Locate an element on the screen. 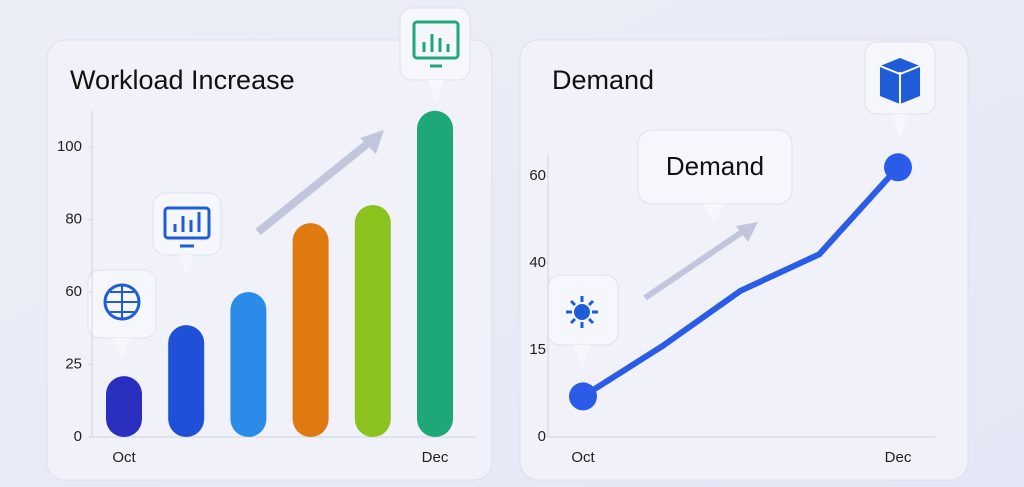  annotation-pointer is located at coordinates (714, 215).